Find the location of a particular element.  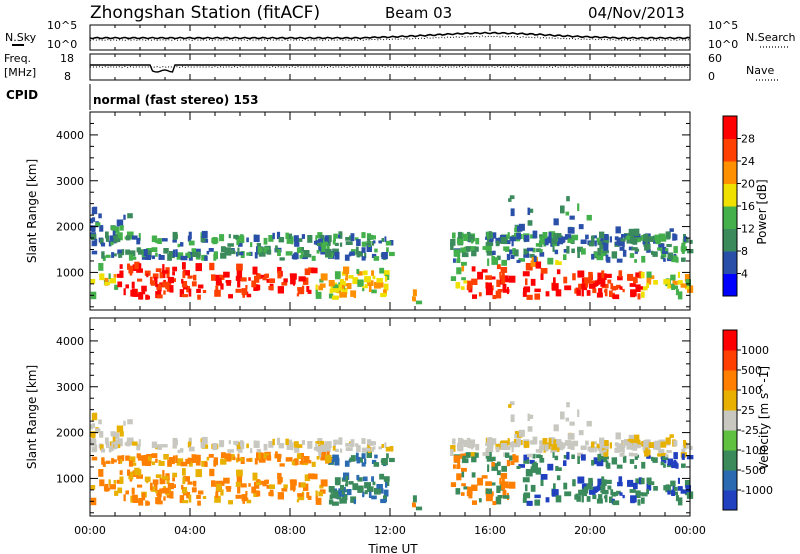

power-colorbar-label: Power [dB] is located at coordinates (762, 211).